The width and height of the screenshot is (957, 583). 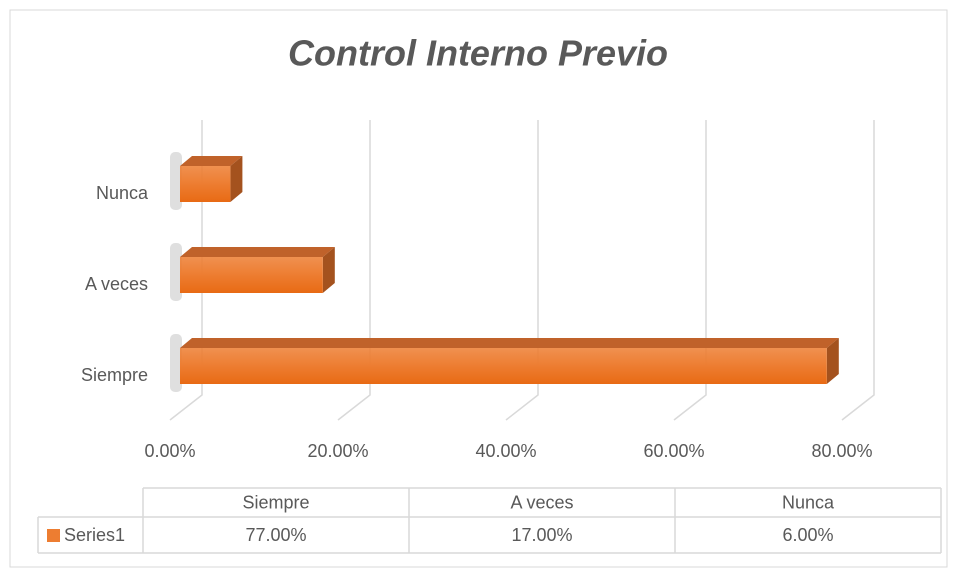 I want to click on legend-label: Series1, so click(x=94, y=535).